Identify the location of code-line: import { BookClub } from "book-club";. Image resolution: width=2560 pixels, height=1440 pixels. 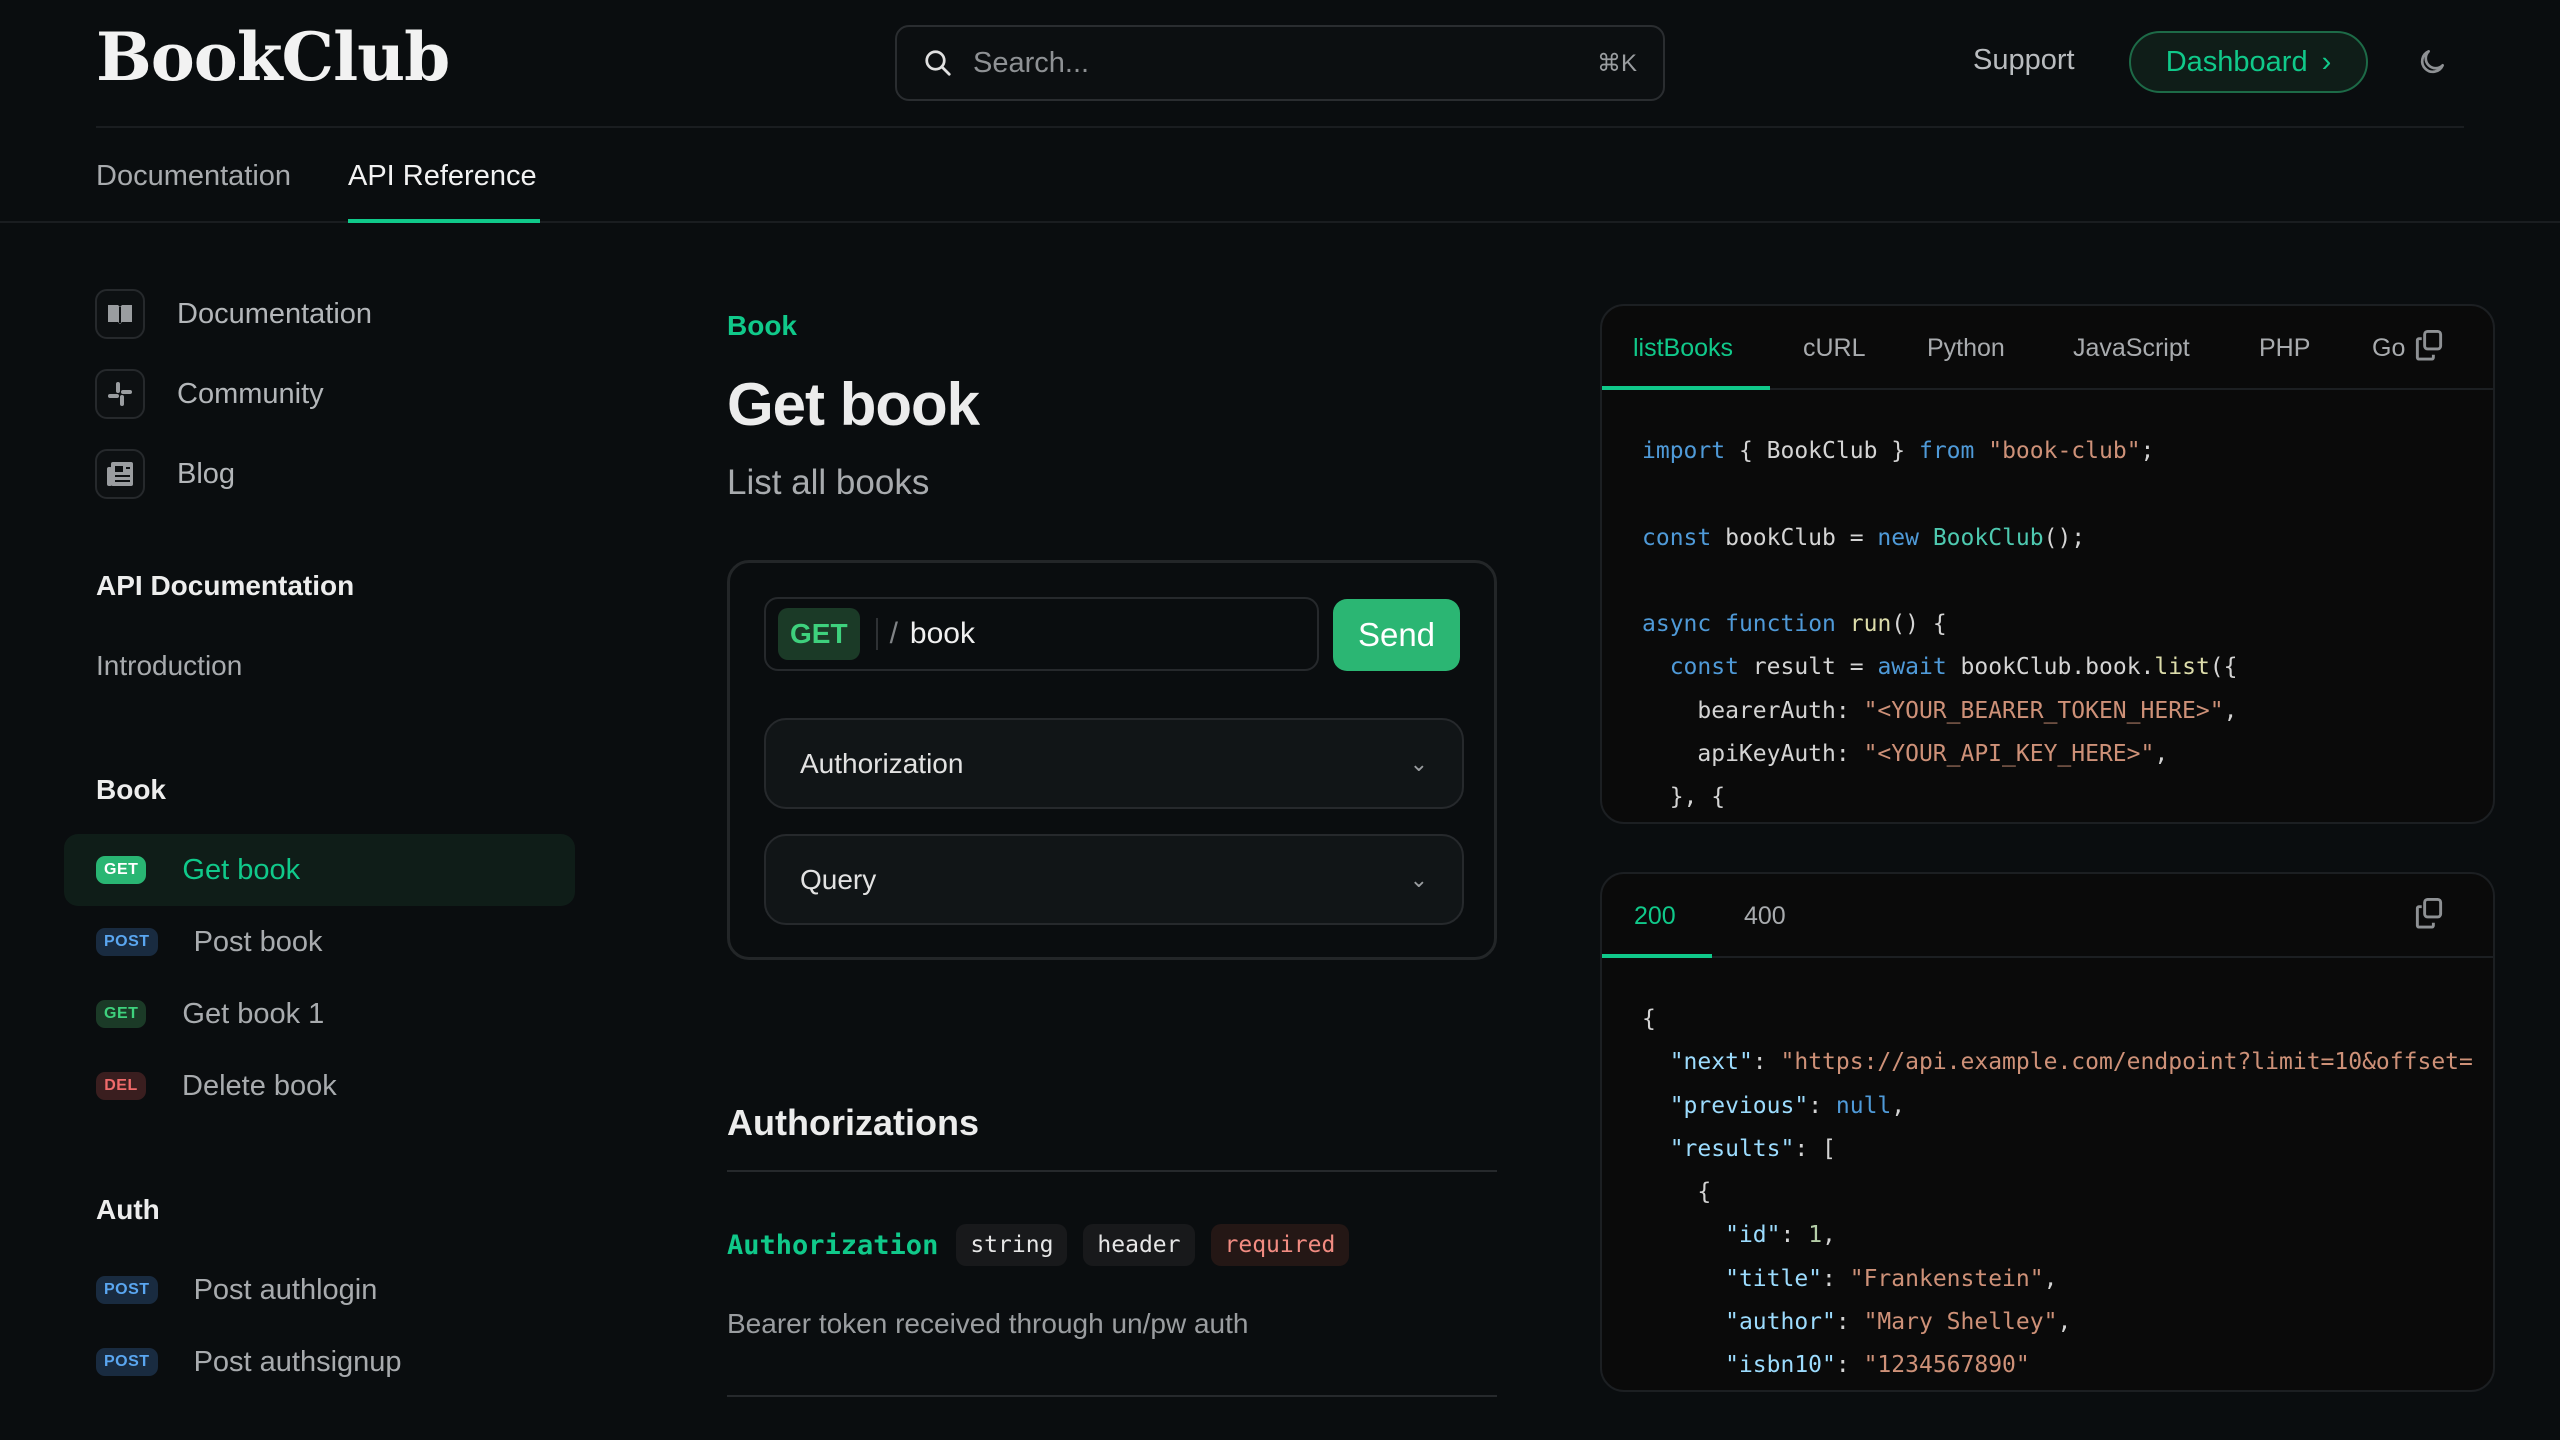
(1940, 451).